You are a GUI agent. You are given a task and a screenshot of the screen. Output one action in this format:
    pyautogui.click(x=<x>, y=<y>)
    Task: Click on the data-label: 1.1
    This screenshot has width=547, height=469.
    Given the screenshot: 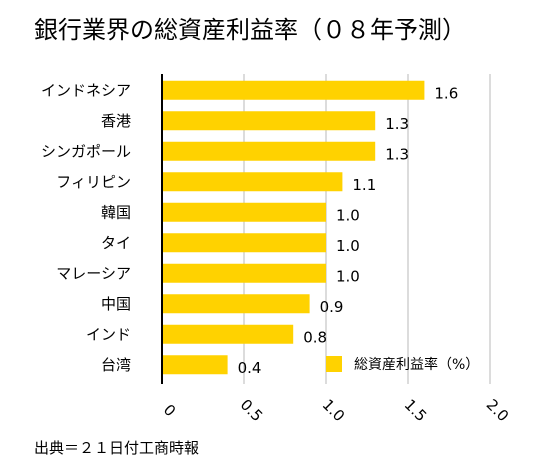 What is the action you would take?
    pyautogui.click(x=364, y=185)
    